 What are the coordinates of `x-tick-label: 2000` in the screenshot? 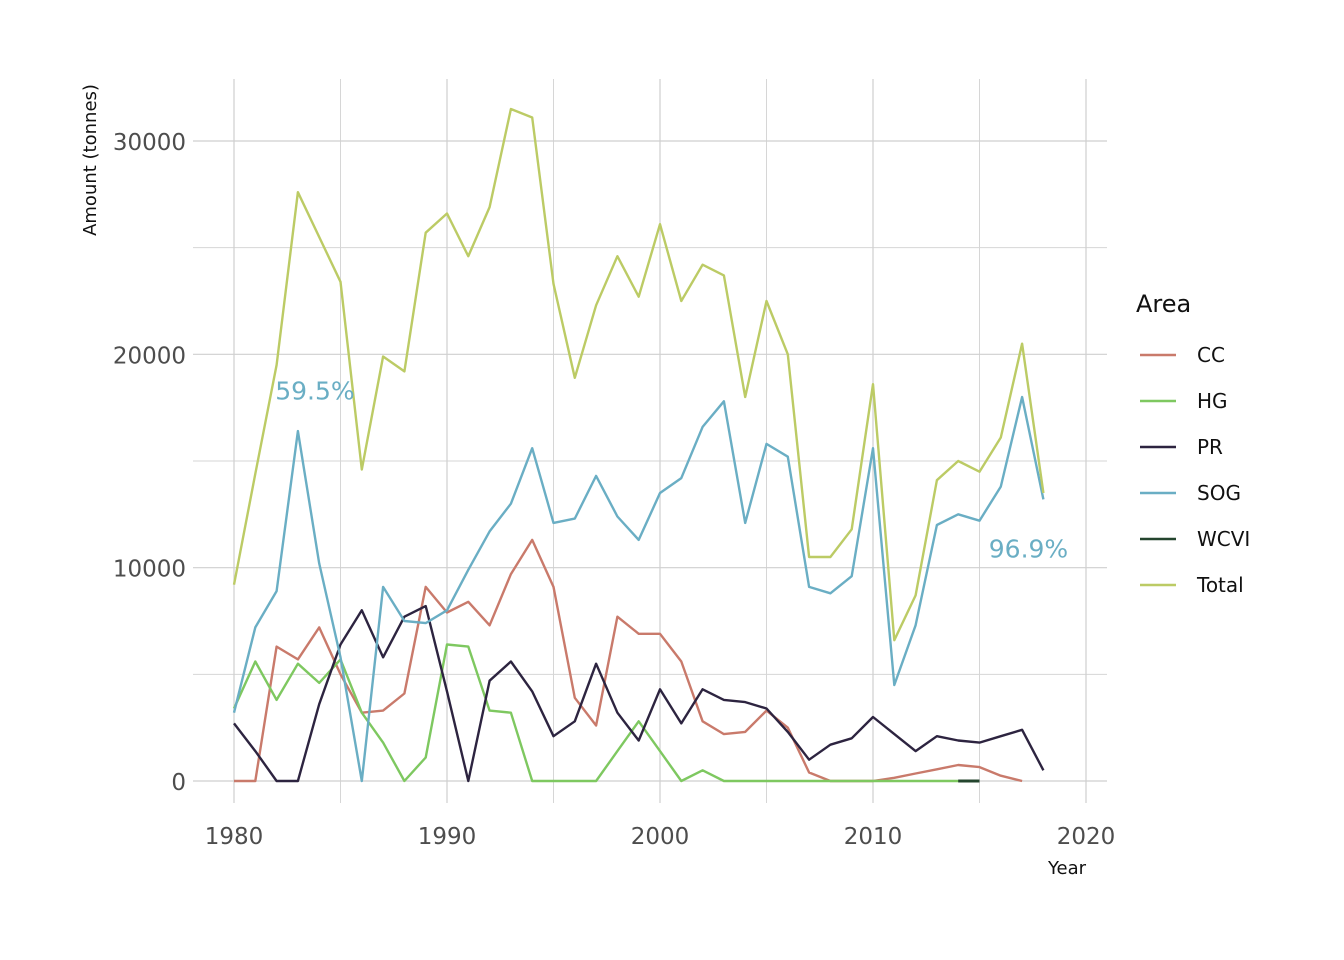 It's located at (660, 837).